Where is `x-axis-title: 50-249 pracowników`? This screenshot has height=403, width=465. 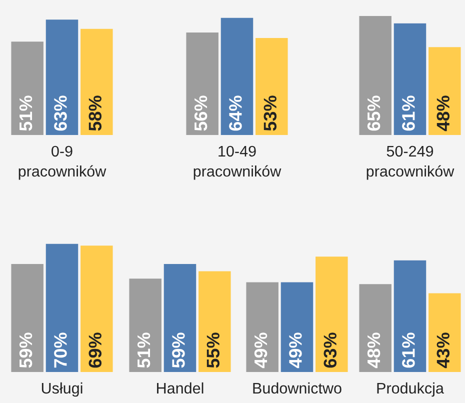 x-axis-title: 50-249 pracowników is located at coordinates (410, 163).